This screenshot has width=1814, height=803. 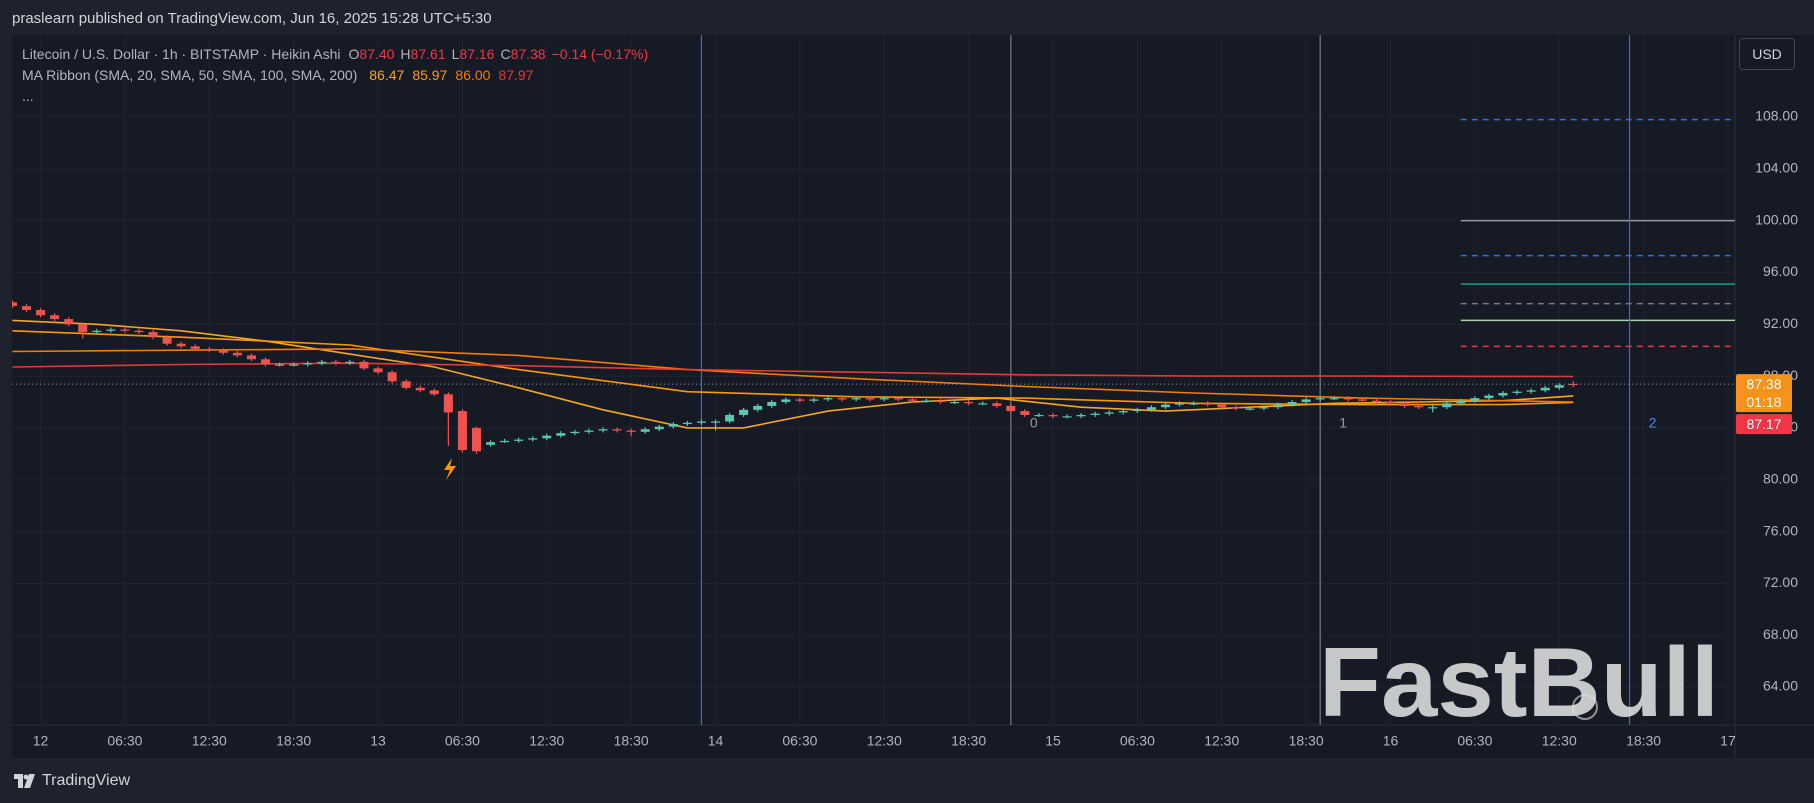 I want to click on time-axis-background, so click(x=873, y=741).